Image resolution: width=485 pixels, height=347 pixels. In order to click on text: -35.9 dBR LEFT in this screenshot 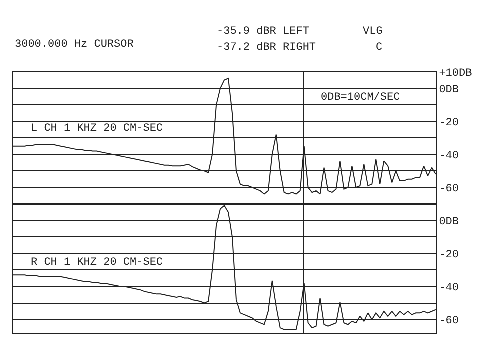, I will do `click(263, 32)`.